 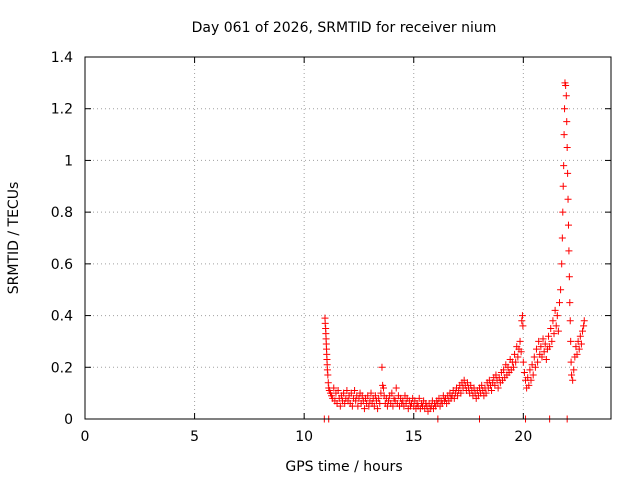 I want to click on y-tick-label: 0.8, so click(x=62, y=213).